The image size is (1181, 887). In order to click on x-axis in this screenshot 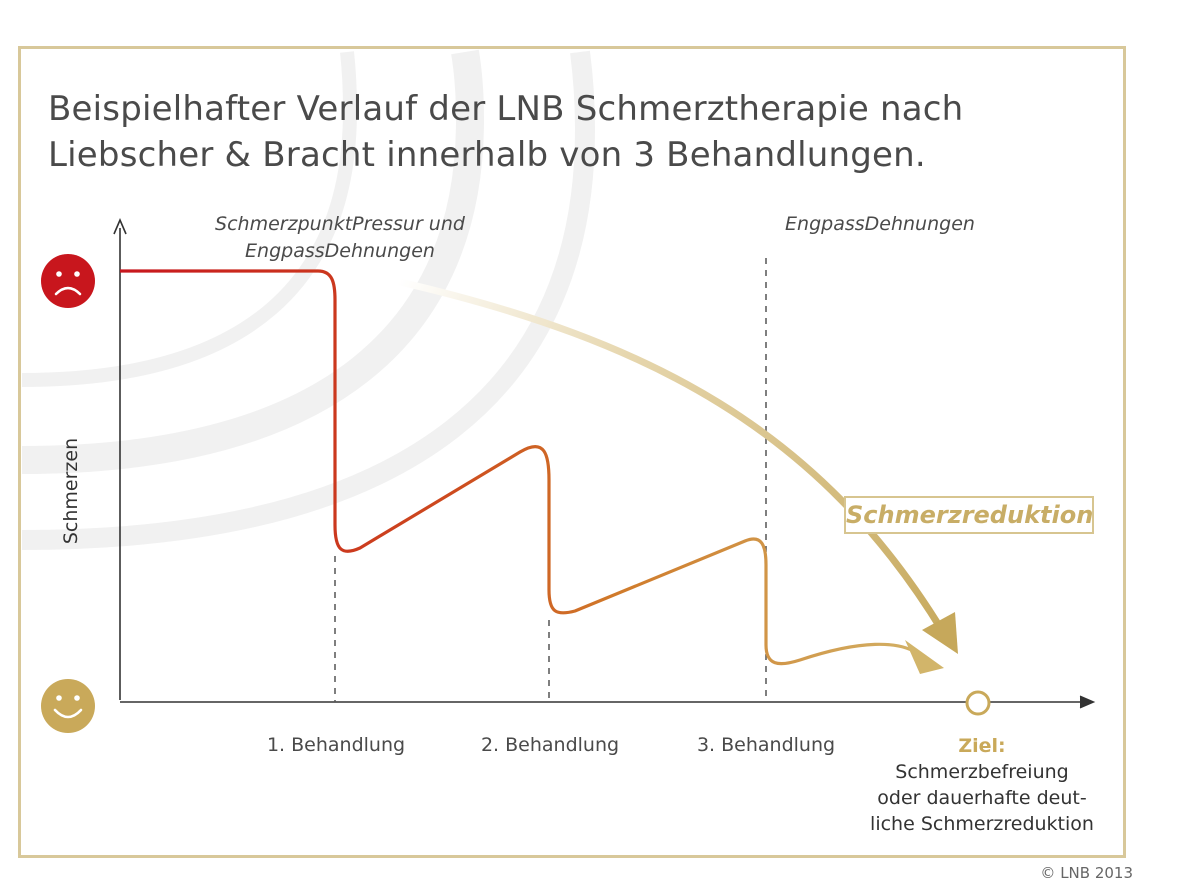, I will do `click(608, 702)`.